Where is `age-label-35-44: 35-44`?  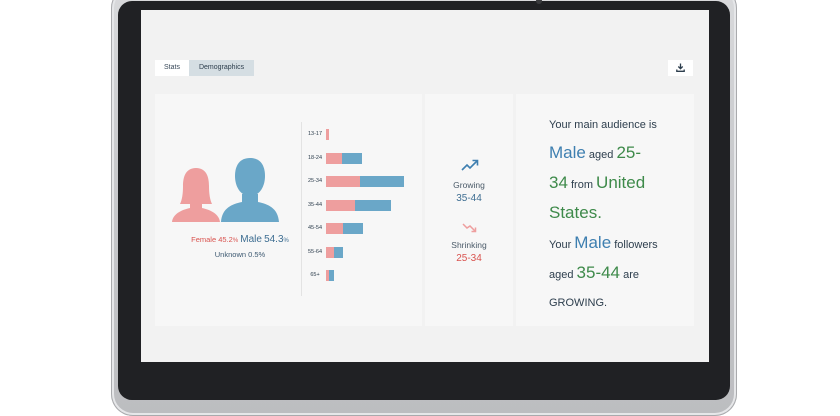
age-label-35-44: 35-44 is located at coordinates (315, 204).